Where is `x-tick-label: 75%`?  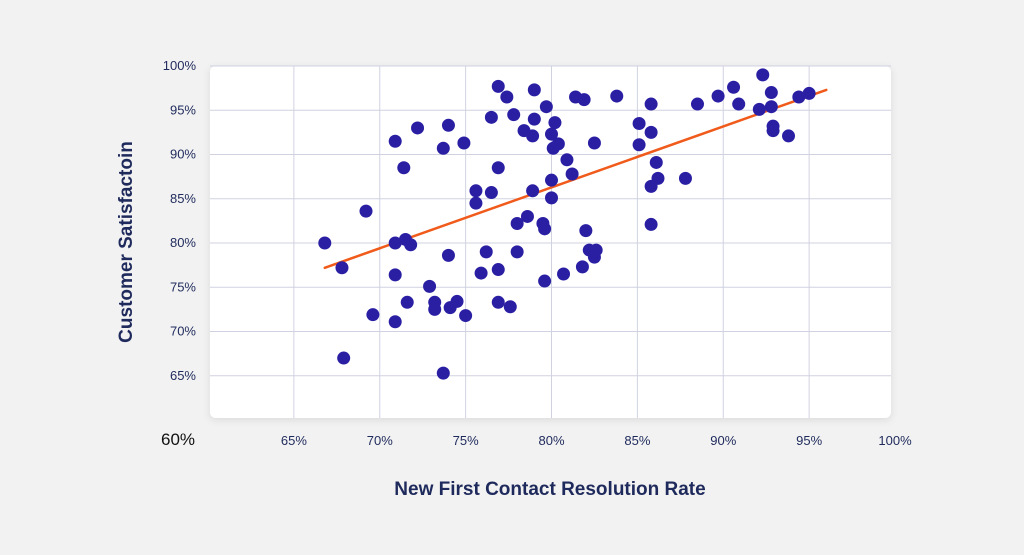 x-tick-label: 75% is located at coordinates (466, 440).